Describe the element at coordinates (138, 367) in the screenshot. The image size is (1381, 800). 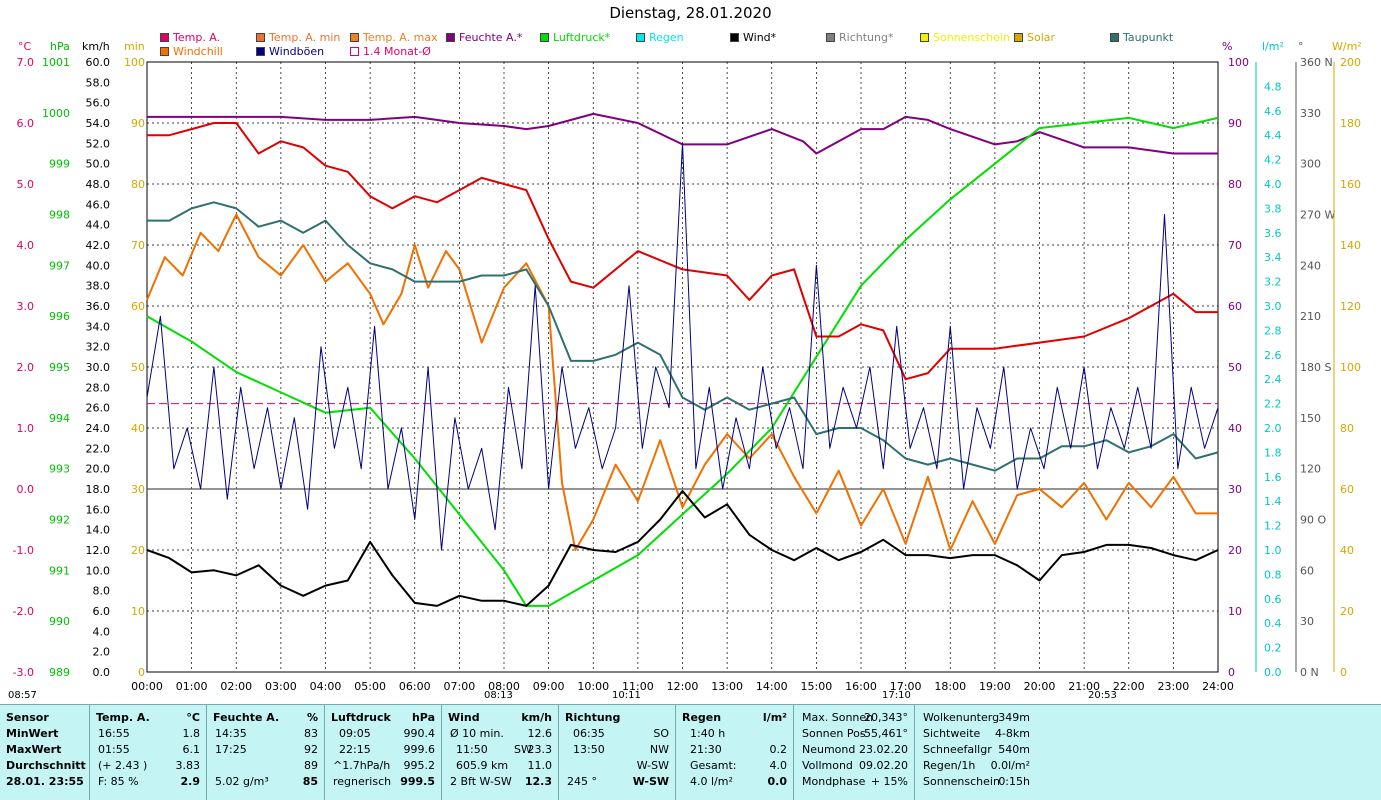
I see `y-tick-label: 50` at that location.